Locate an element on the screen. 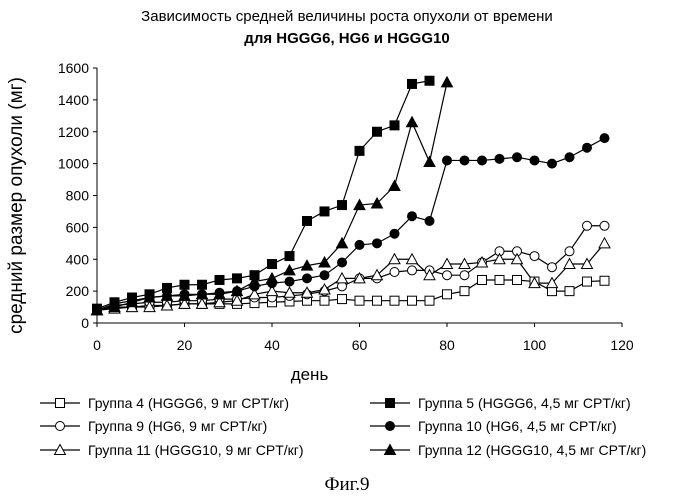 This screenshot has height=500, width=694. legend-label: Группа 12 (HGGG10, 4,5 мг CPT/кг) is located at coordinates (532, 450).